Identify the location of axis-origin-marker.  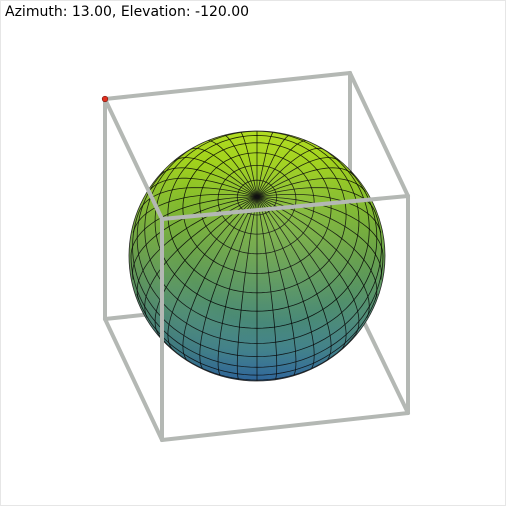
(105, 99).